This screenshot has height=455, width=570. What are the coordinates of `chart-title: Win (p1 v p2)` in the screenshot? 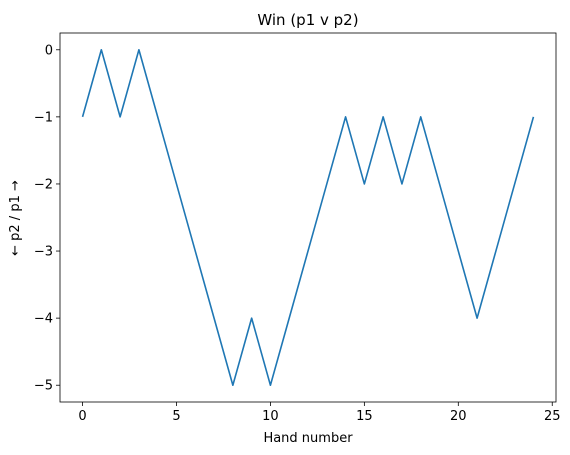 It's located at (307, 20).